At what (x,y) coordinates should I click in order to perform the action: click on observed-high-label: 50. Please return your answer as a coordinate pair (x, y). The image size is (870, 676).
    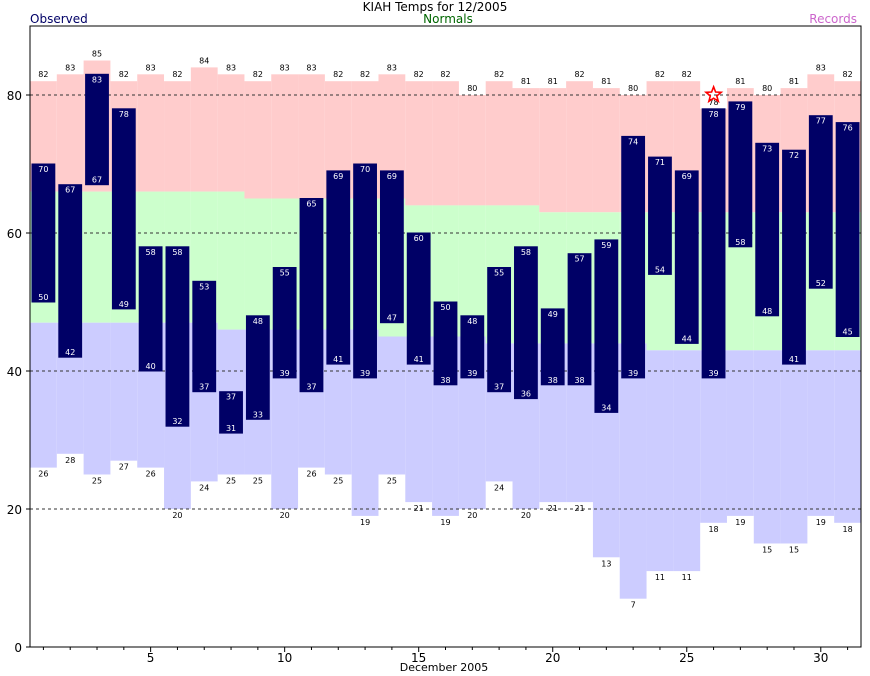
    Looking at the image, I should click on (445, 307).